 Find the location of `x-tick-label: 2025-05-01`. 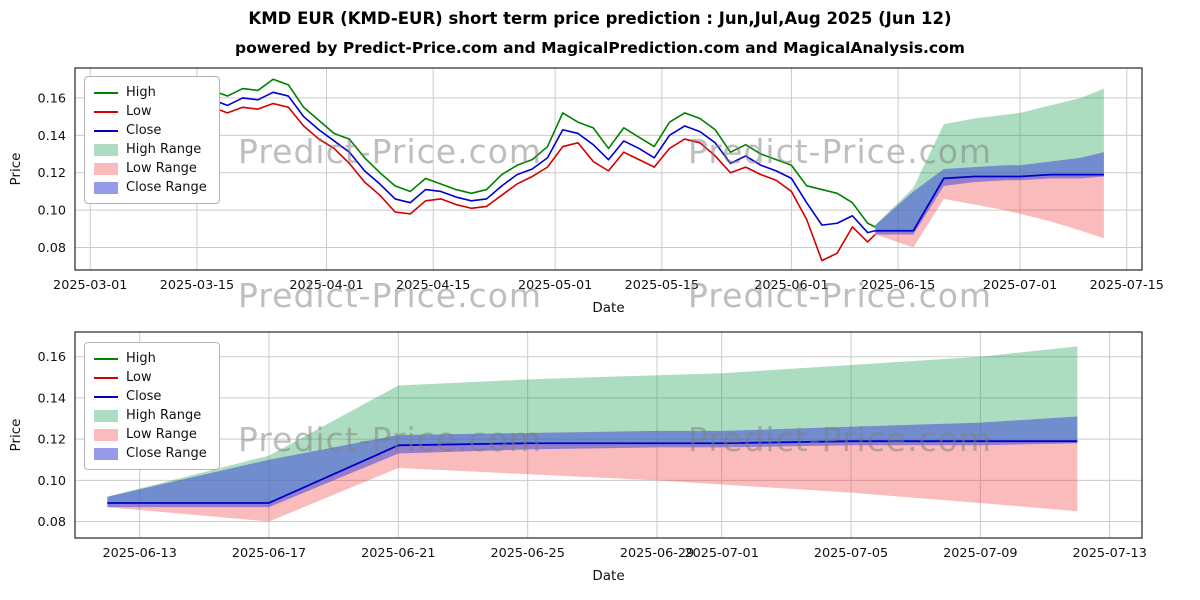

x-tick-label: 2025-05-01 is located at coordinates (555, 285).